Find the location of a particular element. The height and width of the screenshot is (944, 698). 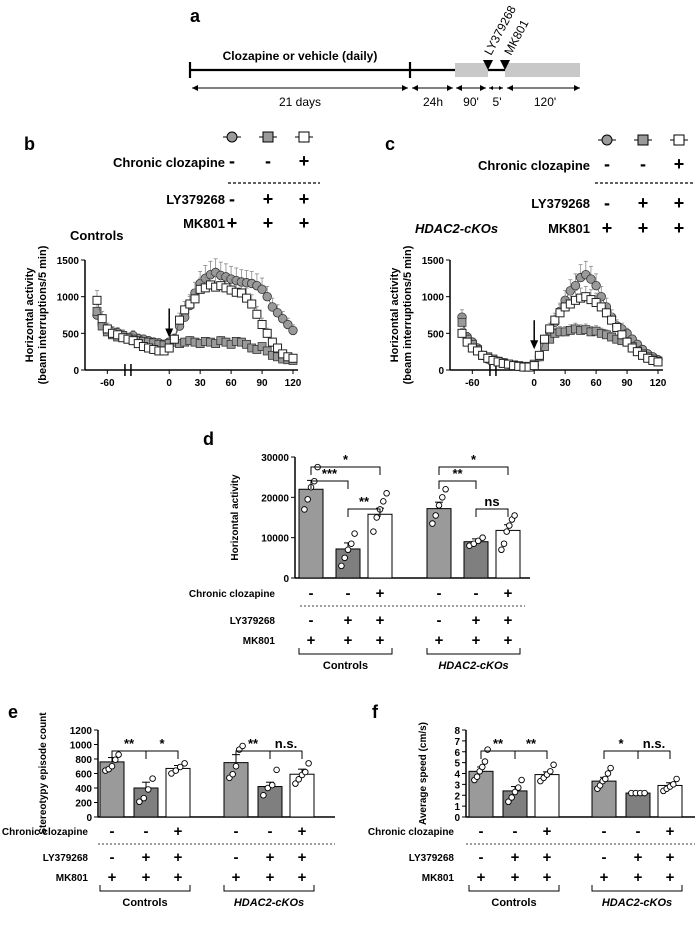

panel-label-c: c is located at coordinates (390, 144).